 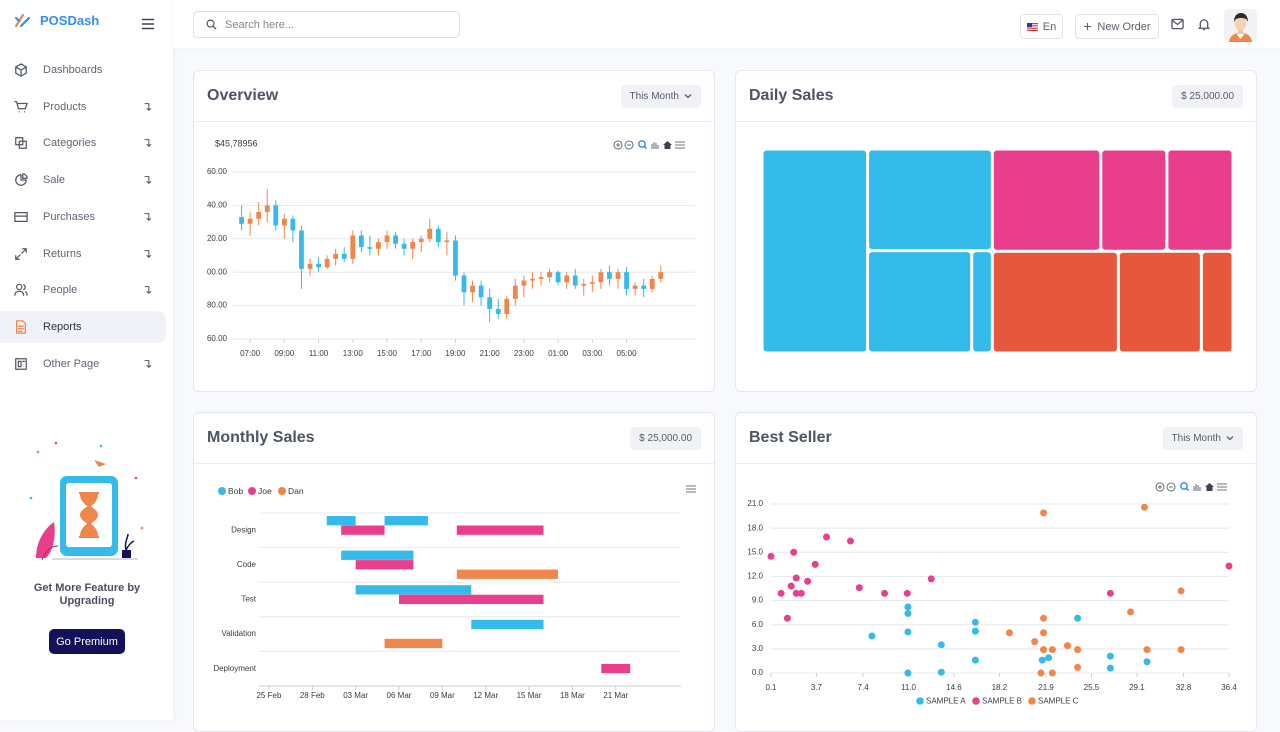 I want to click on go-premium-button: Go Premium, so click(x=87, y=641).